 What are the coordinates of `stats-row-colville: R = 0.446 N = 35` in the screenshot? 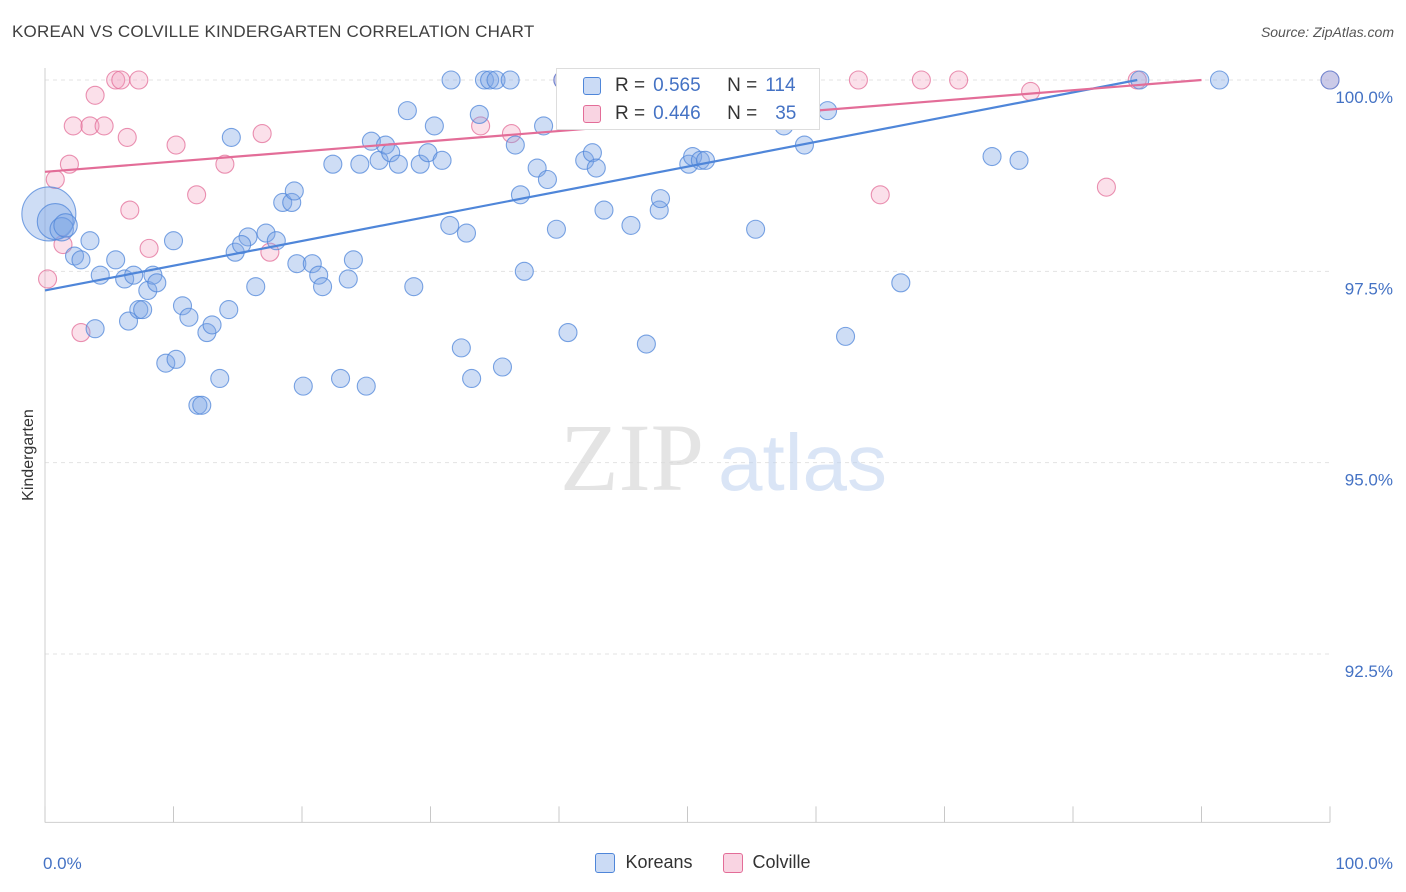 It's located at (690, 114).